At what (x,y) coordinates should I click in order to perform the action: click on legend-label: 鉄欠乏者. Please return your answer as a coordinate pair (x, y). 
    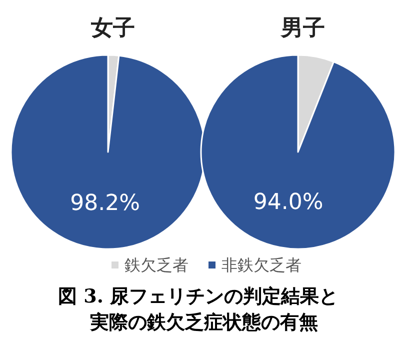
    Looking at the image, I should click on (156, 265).